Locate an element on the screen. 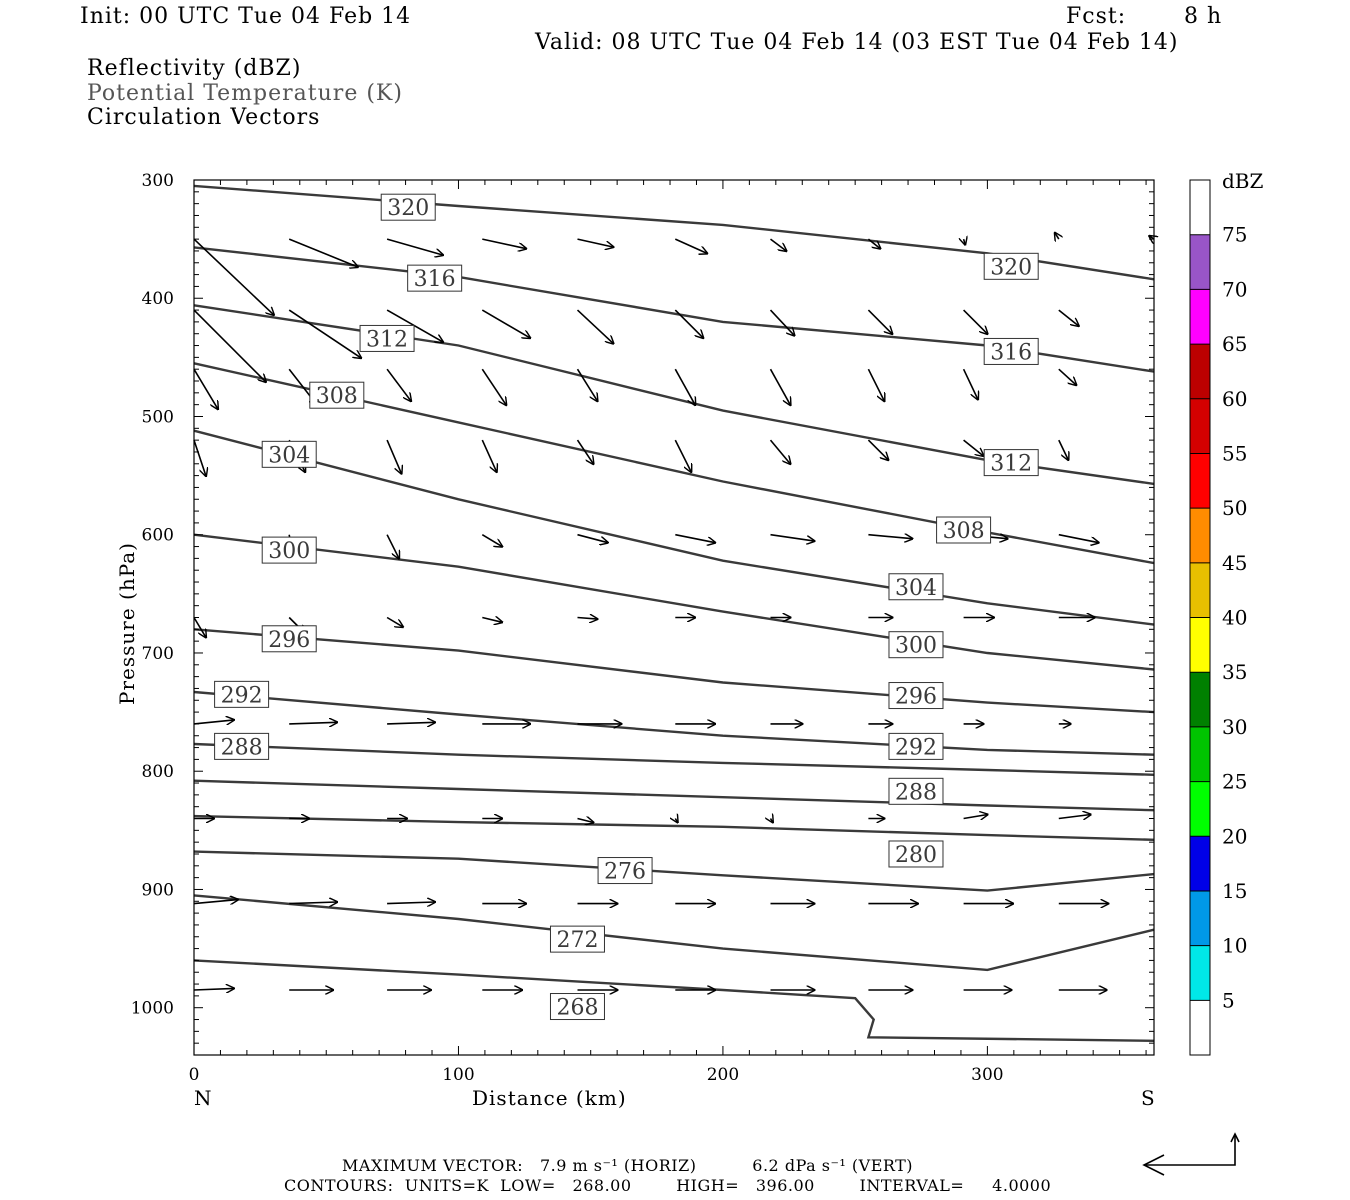 The width and height of the screenshot is (1350, 1200). x-axis-title: Distance (km) is located at coordinates (549, 1098).